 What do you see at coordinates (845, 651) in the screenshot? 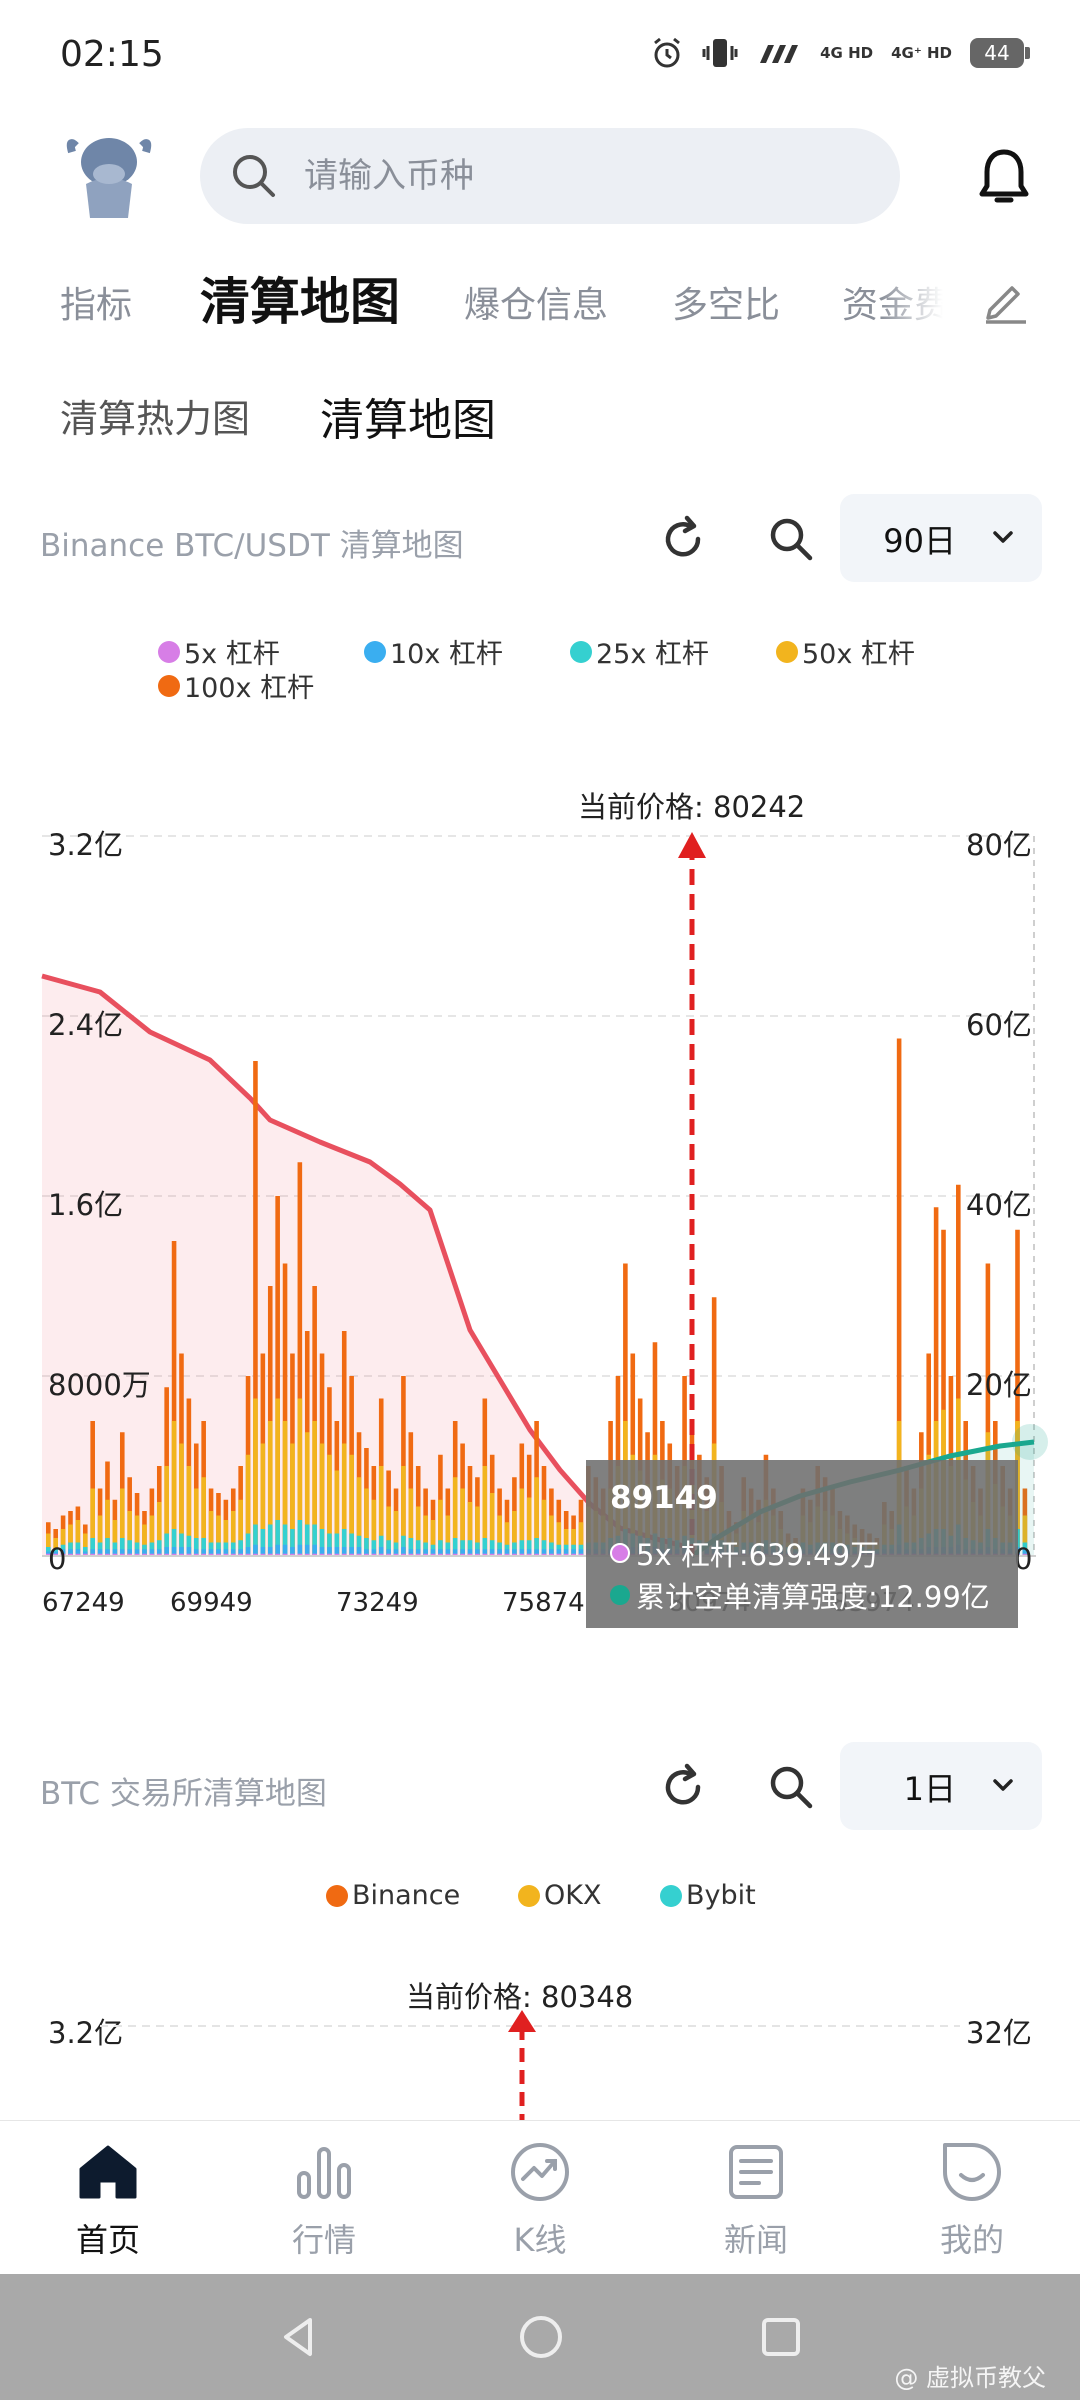
I see `legend-50x: 50x 杠杆` at bounding box center [845, 651].